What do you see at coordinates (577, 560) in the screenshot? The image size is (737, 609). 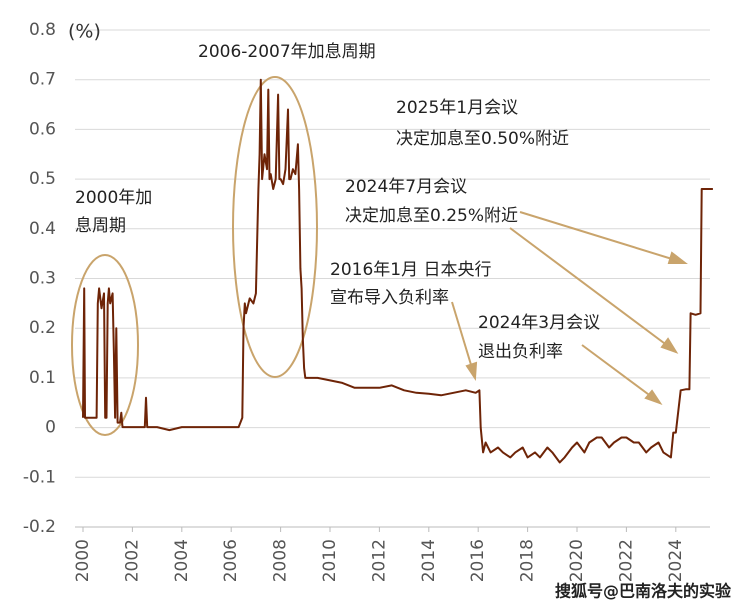 I see `x-tick-label: 2020` at bounding box center [577, 560].